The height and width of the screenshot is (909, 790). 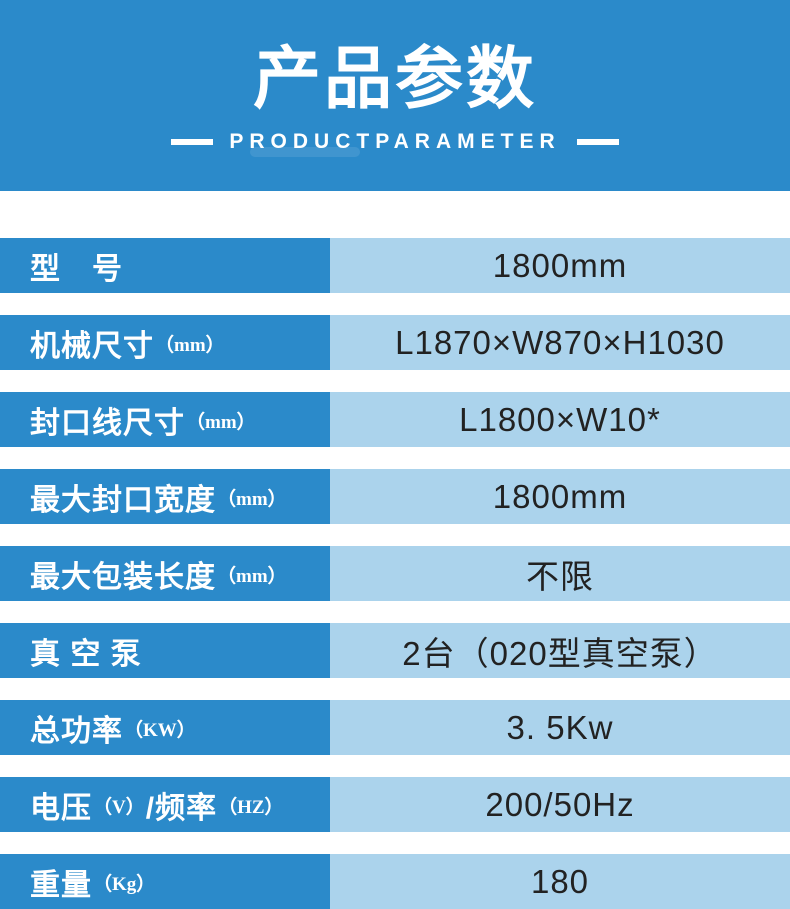 I want to click on spec-label: 电压 （V） /频率 （HZ）, so click(x=165, y=804).